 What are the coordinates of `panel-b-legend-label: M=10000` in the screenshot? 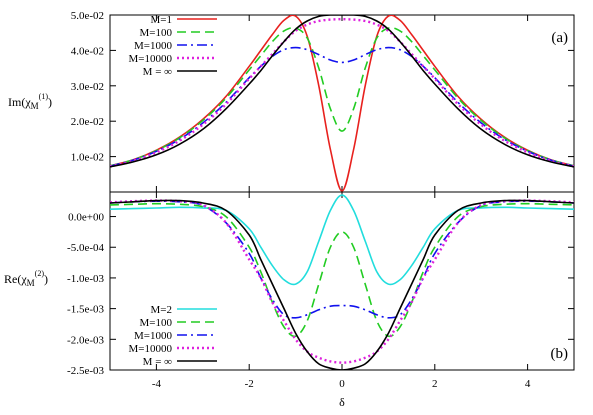 It's located at (151, 349).